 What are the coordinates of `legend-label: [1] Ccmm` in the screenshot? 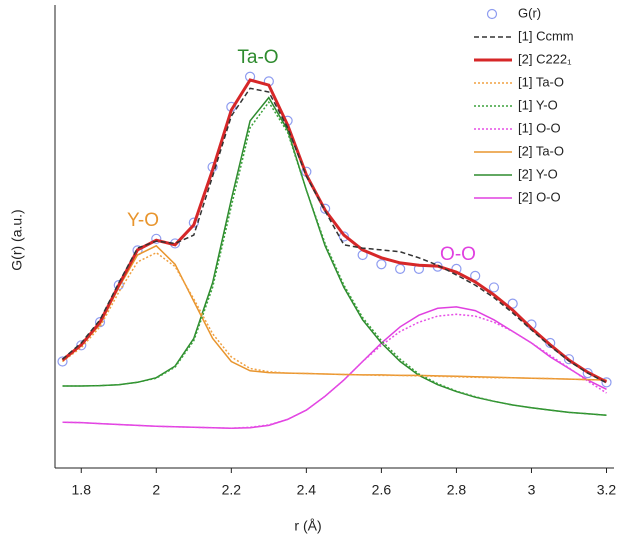 It's located at (546, 35).